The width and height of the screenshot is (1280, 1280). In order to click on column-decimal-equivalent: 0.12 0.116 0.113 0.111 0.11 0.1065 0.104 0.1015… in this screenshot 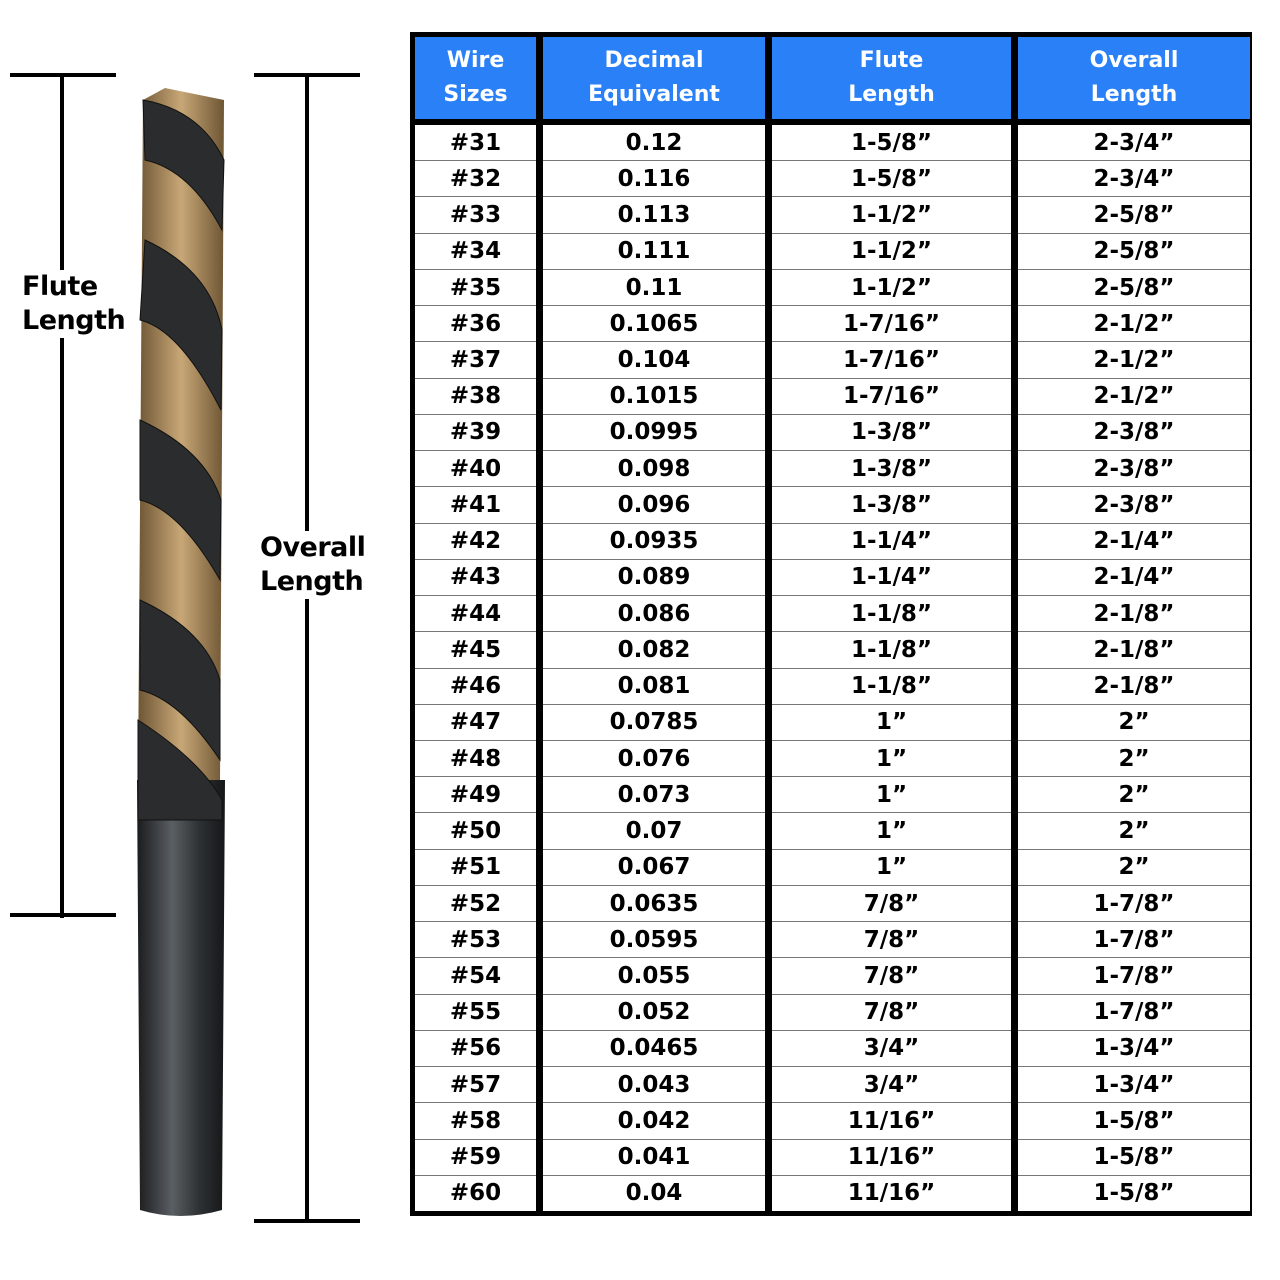, I will do `click(654, 668)`.